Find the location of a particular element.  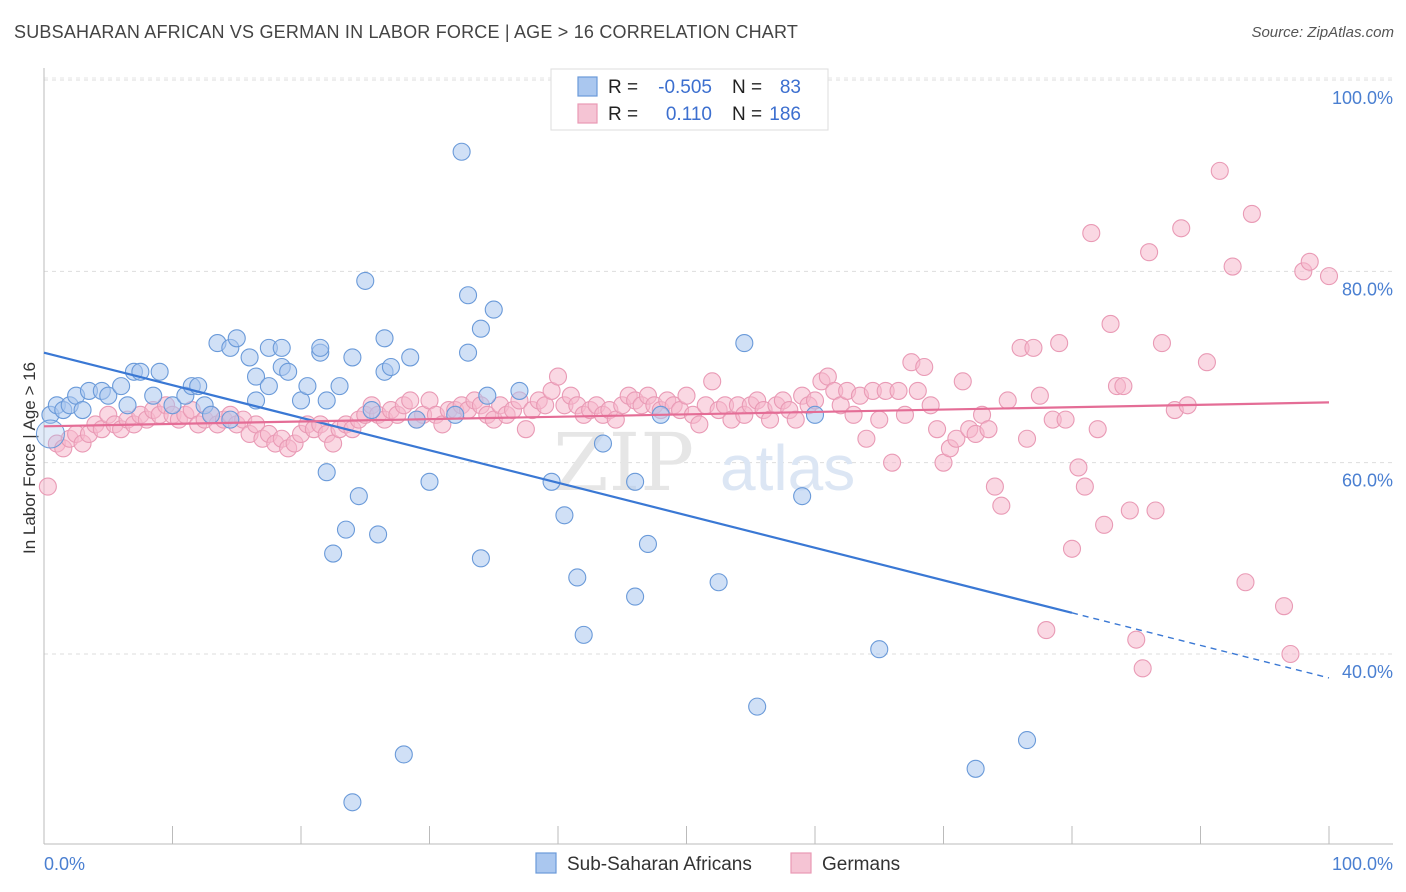

legend-pink-r-label: R = is located at coordinates (623, 114).